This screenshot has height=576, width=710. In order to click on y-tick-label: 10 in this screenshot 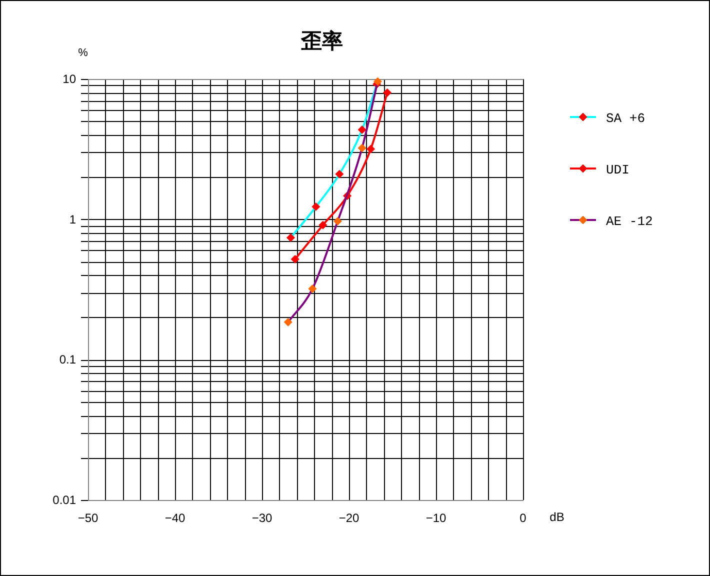, I will do `click(69, 79)`.